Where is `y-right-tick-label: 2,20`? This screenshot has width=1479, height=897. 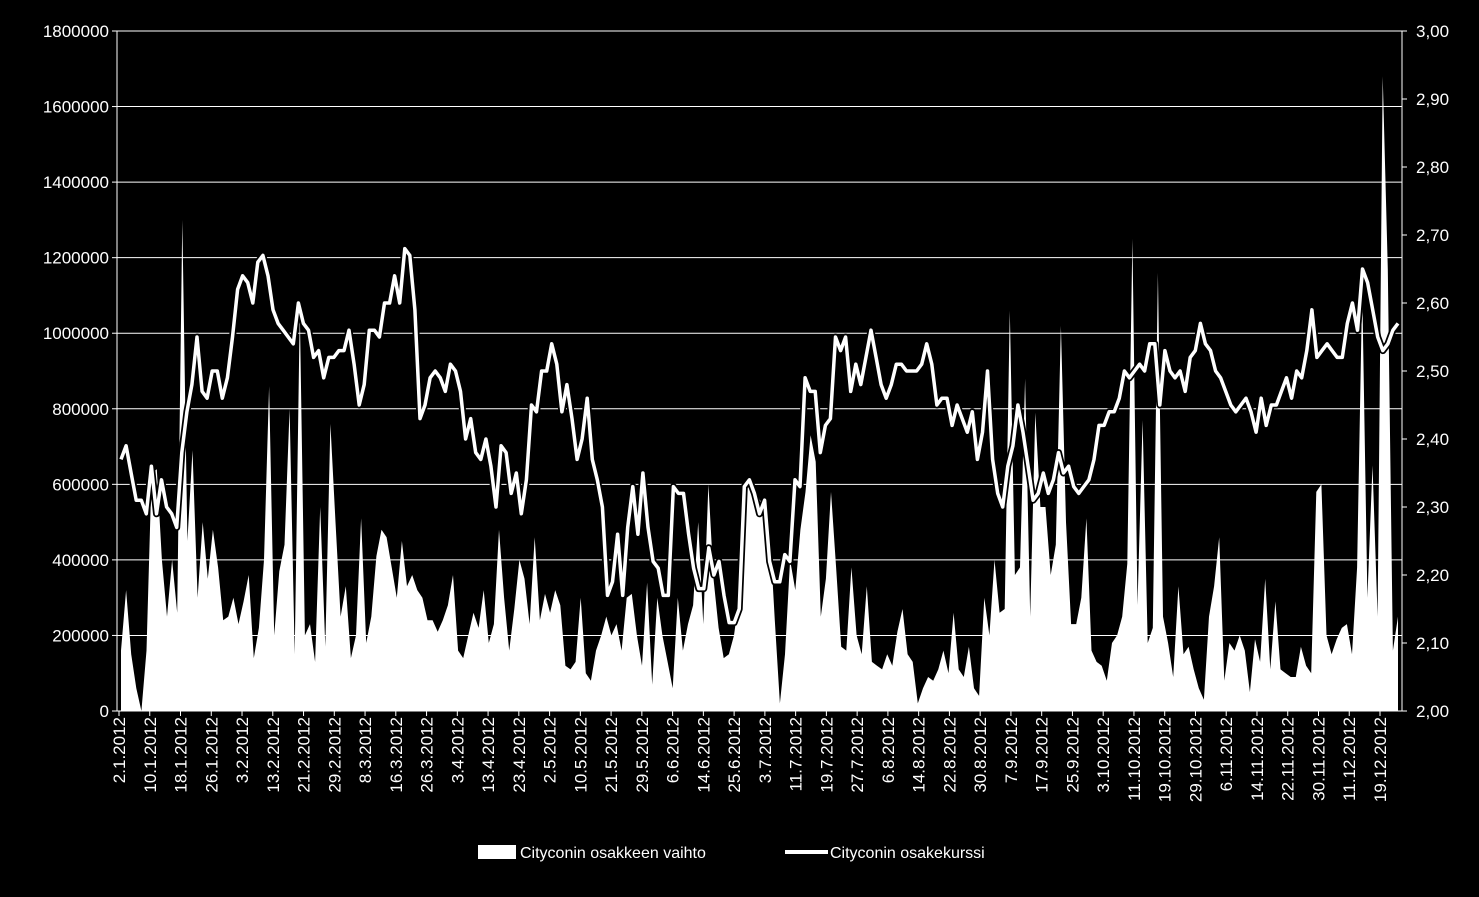
y-right-tick-label: 2,20 is located at coordinates (1432, 575).